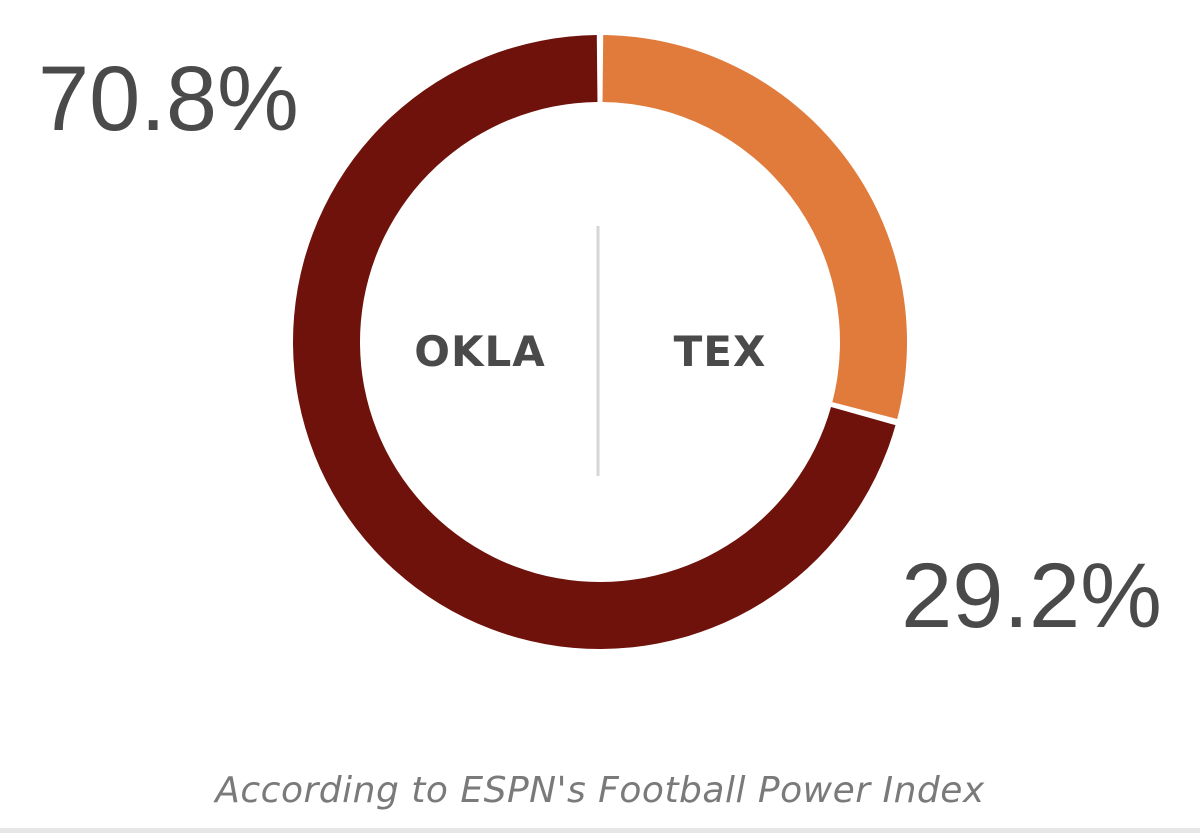  What do you see at coordinates (1031, 596) in the screenshot?
I see `tex-percentage-label: 29.2%` at bounding box center [1031, 596].